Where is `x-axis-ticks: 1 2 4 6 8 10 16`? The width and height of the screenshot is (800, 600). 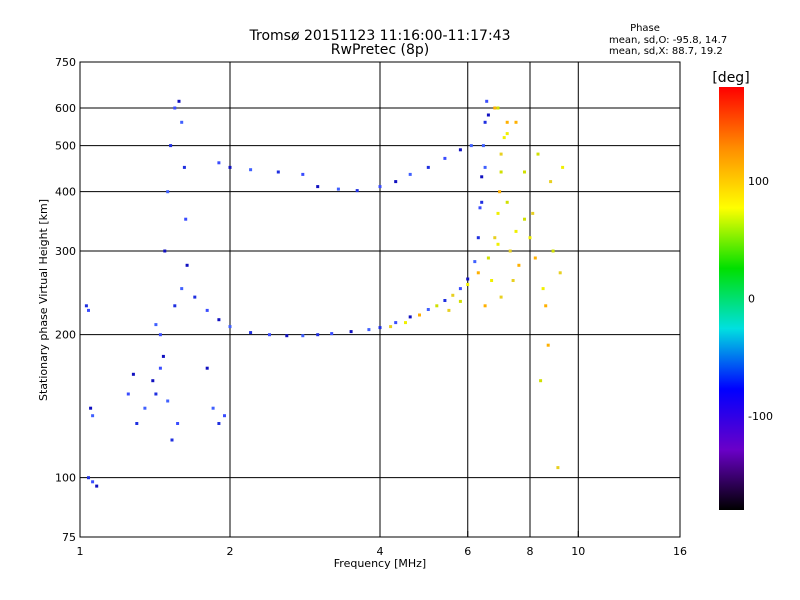
x-axis-ticks: 1 2 4 6 8 10 16 is located at coordinates (382, 544).